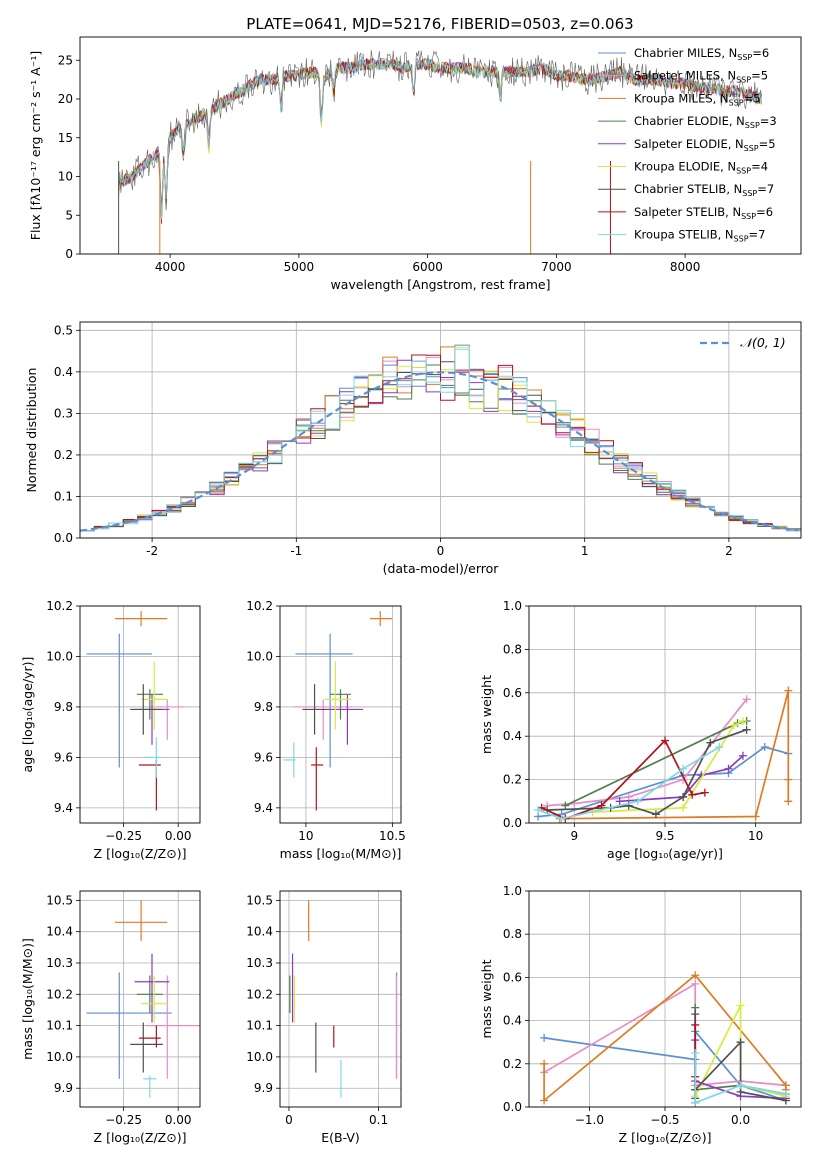  Describe the element at coordinates (123, 1120) in the screenshot. I see `x-tick-label: −0.25` at that location.